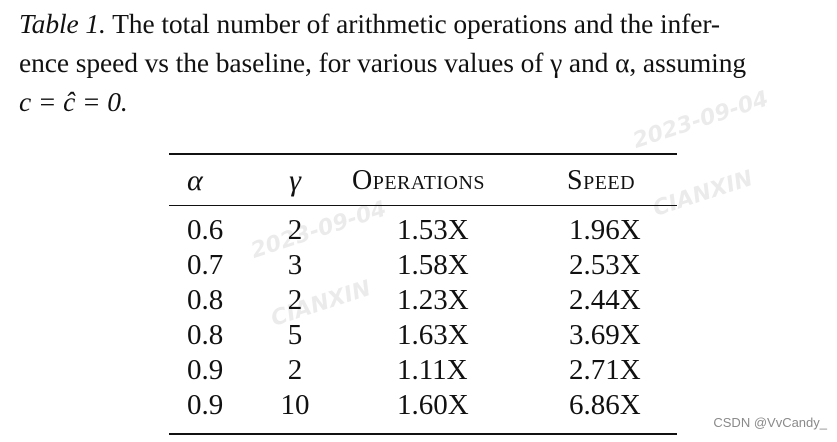 Image resolution: width=837 pixels, height=442 pixels. I want to click on table-row: 0.8 5 1.63X 3.69X, so click(423, 335).